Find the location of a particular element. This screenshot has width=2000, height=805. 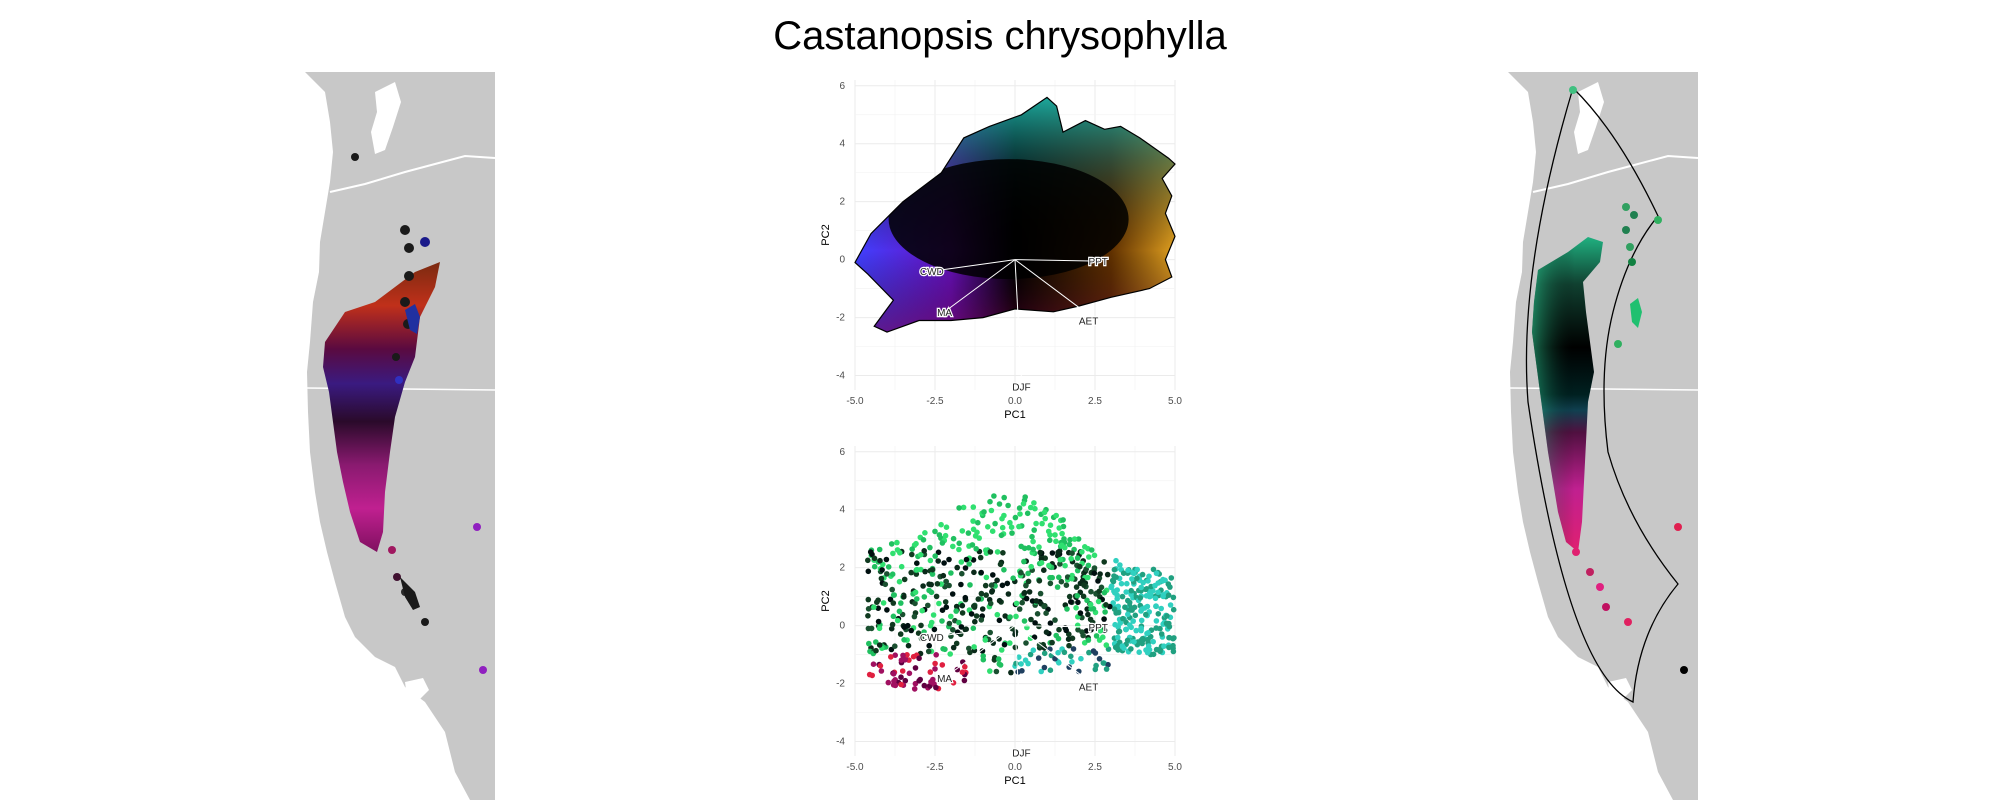

pca-bottom-vector-ma is located at coordinates (980, 652).